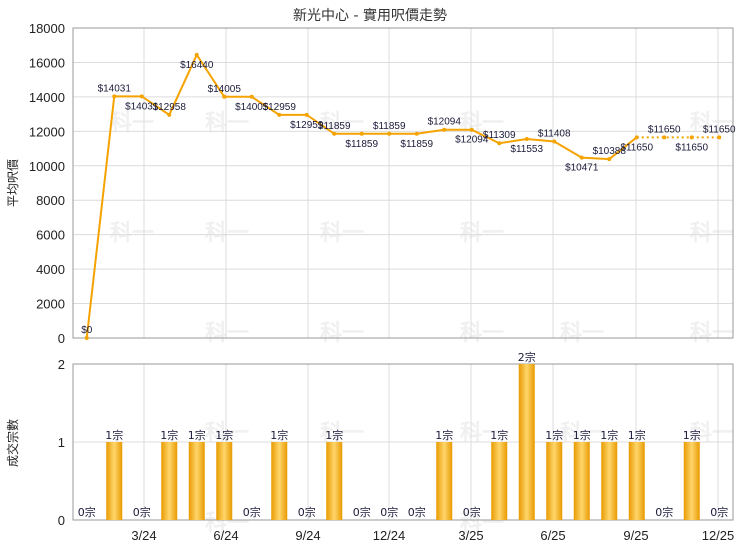 The image size is (740, 550). Describe the element at coordinates (225, 535) in the screenshot. I see `x-tick-label: 6/24` at that location.